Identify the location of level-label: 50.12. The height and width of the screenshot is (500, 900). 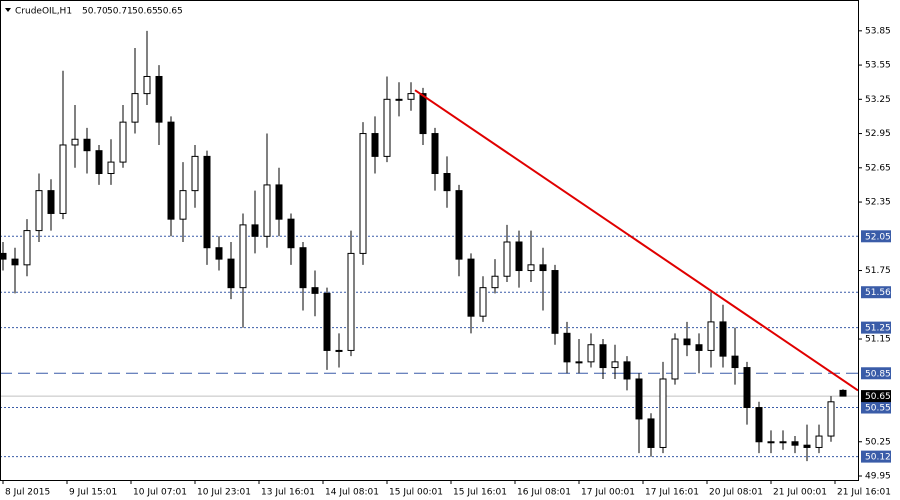
(878, 458).